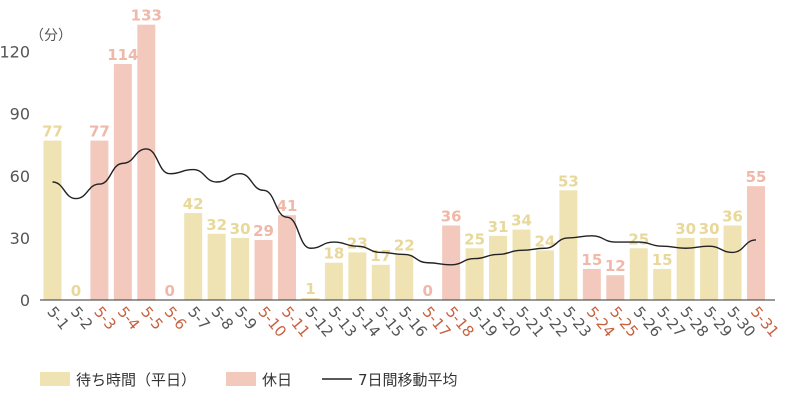 Image resolution: width=800 pixels, height=404 pixels. I want to click on legend: 待ち時間（平日） 休日 7日間移動平均, so click(249, 380).